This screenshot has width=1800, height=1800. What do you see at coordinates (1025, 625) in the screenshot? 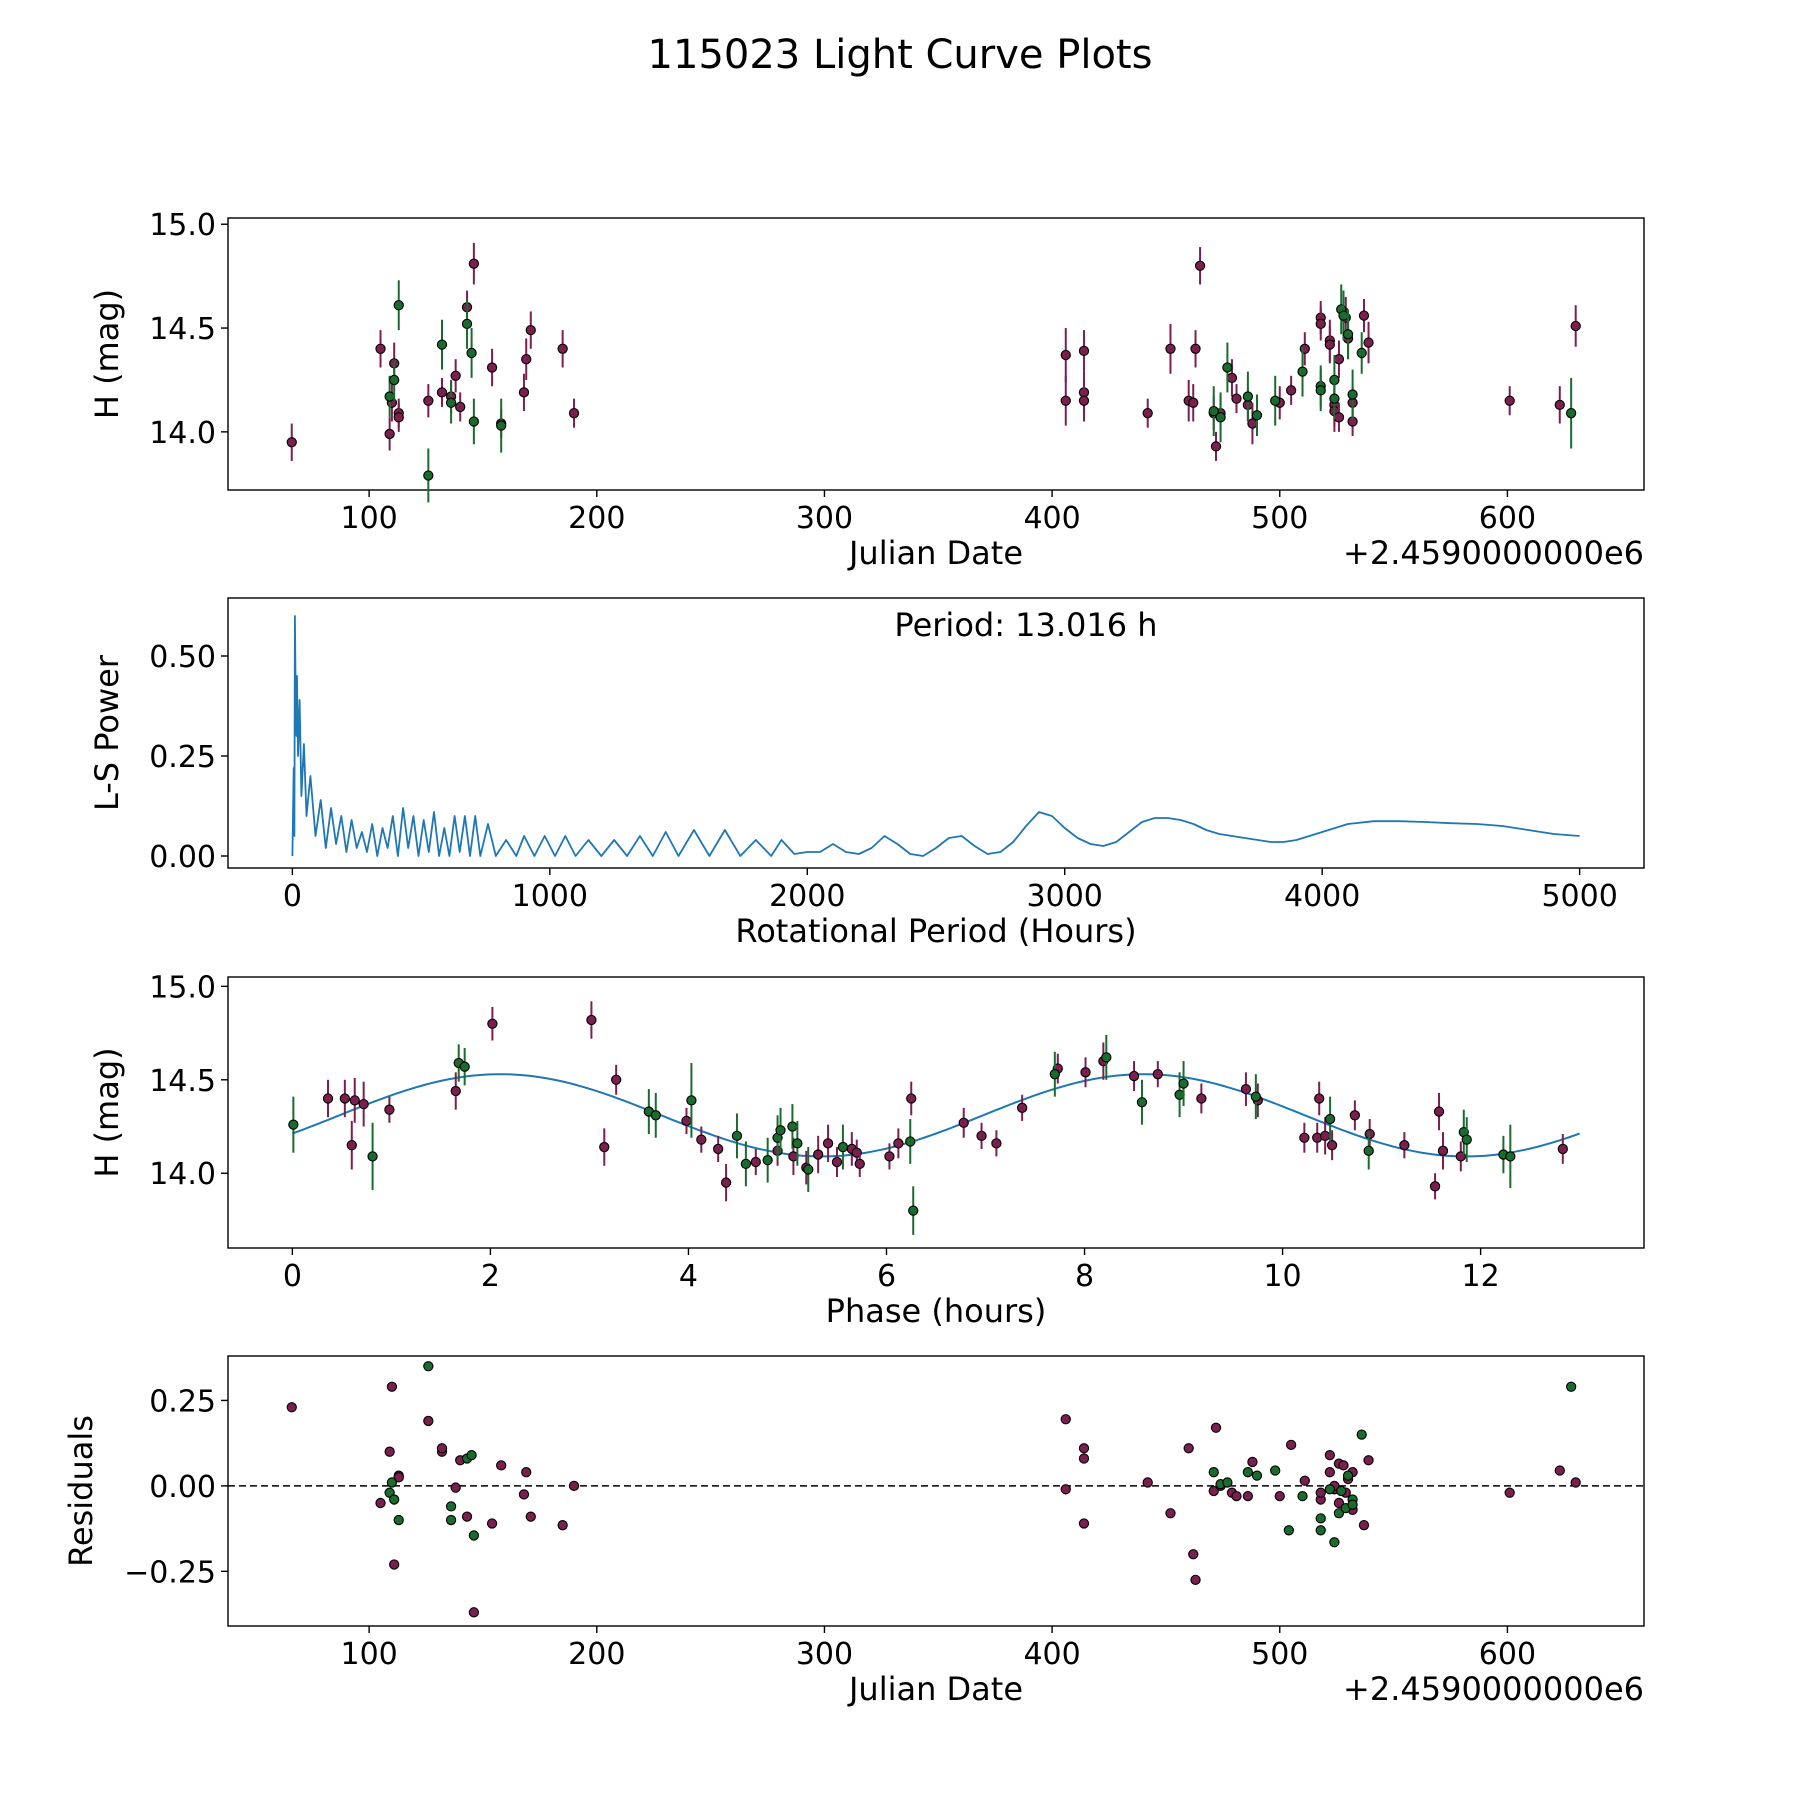
I see `period-annotation: Period: 13.016 h` at bounding box center [1025, 625].